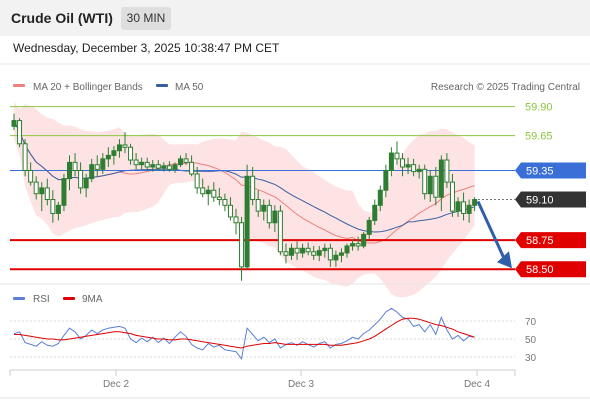 This screenshot has width=590, height=400. What do you see at coordinates (504, 260) in the screenshot?
I see `arrow-head` at bounding box center [504, 260].